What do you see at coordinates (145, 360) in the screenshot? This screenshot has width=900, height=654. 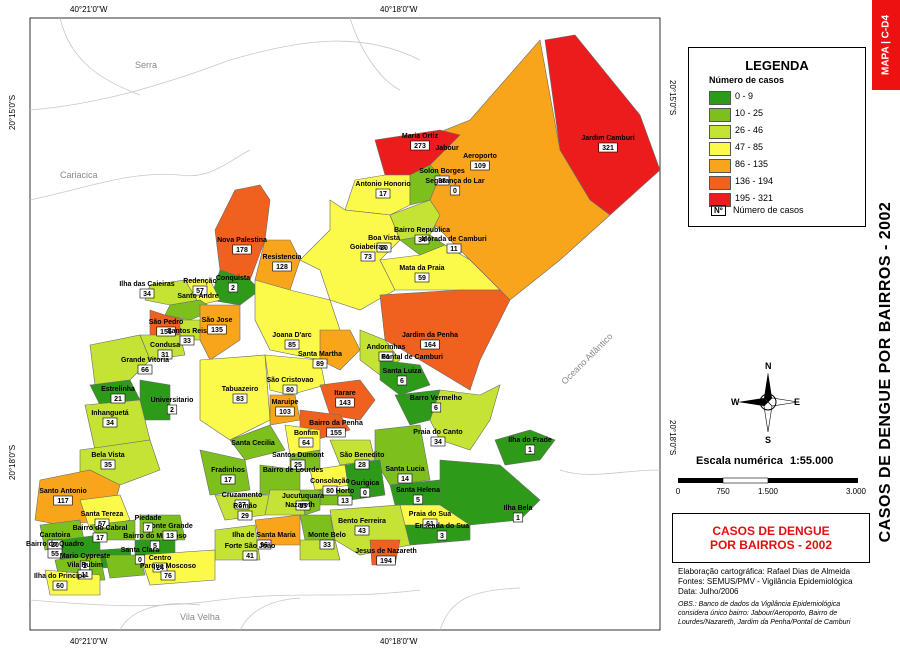 I see `neighborhood-name: Grande Vitoria` at bounding box center [145, 360].